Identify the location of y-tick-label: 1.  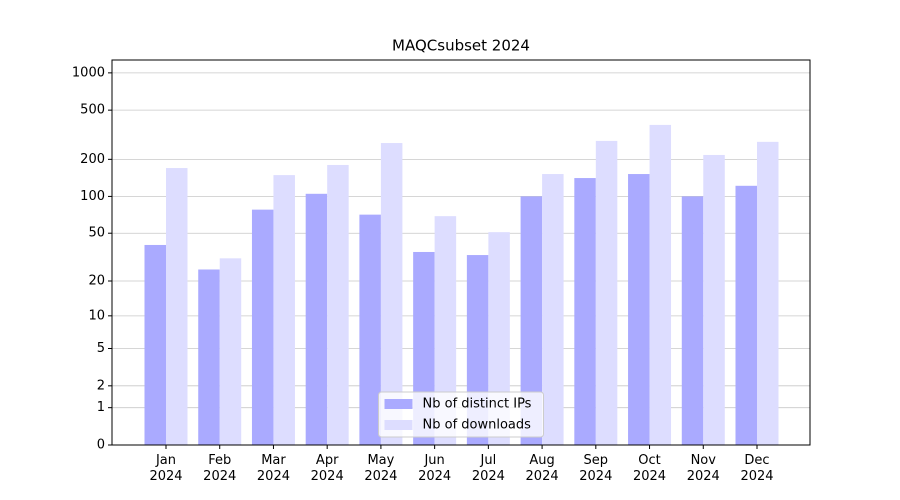
(101, 407).